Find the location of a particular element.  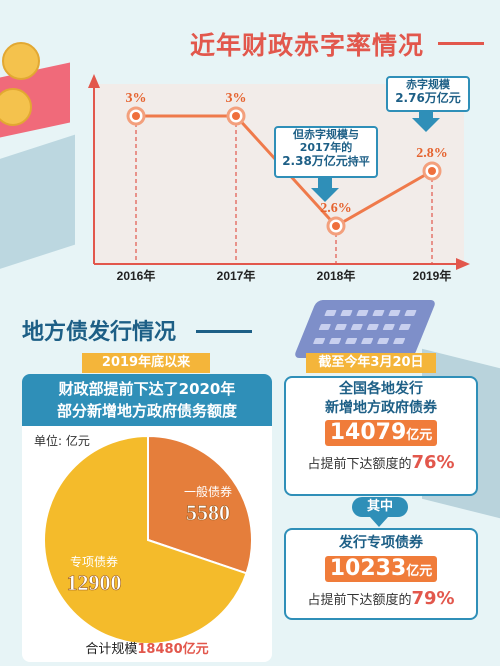

unit-label: 单位: 亿元 is located at coordinates (62, 441).